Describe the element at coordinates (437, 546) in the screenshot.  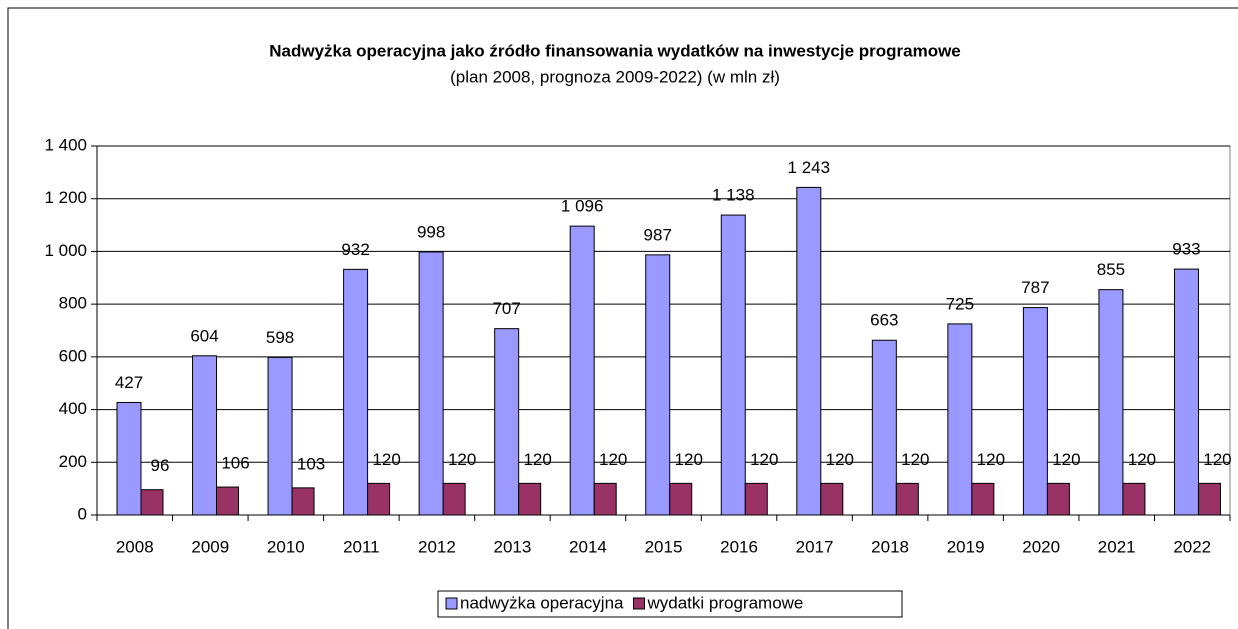
I see `x-tick-label: 2012` at that location.